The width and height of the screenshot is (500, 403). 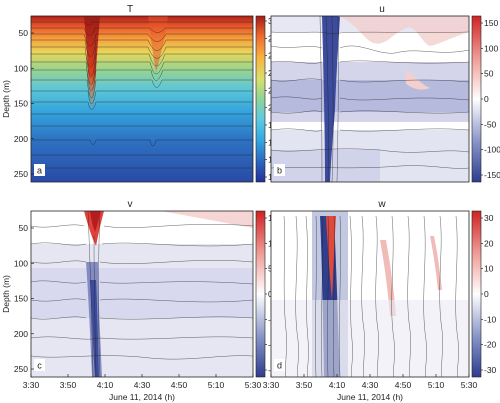 I want to click on panel-c-x-ticks: 3:30 3:50 4:10 4:30 4:50 5:10 5:30, so click(x=142, y=382).